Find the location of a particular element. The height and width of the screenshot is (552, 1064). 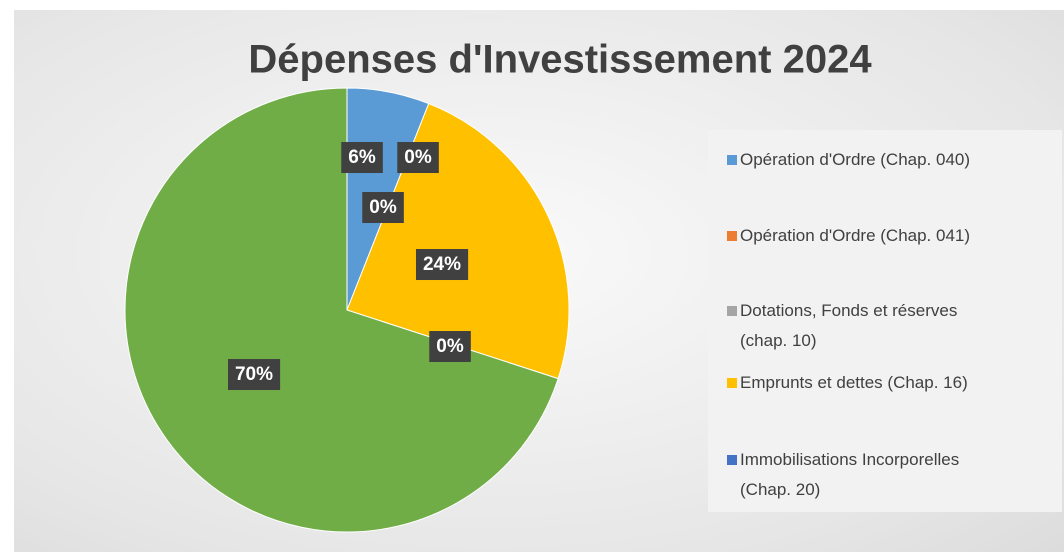

data-label-text: 6% is located at coordinates (362, 157).